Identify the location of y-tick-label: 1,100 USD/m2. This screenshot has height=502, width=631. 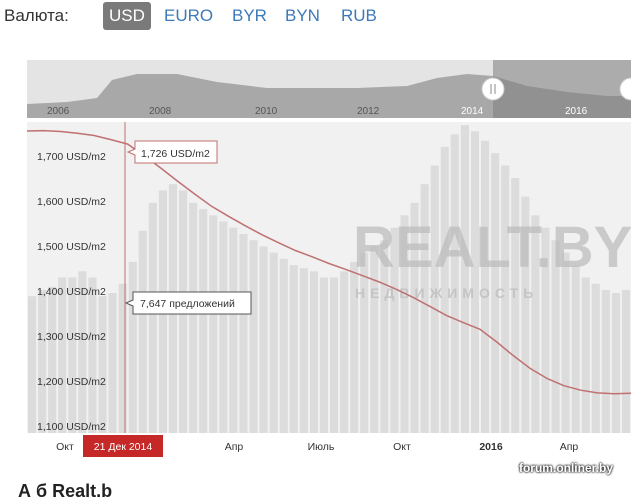
(71, 427).